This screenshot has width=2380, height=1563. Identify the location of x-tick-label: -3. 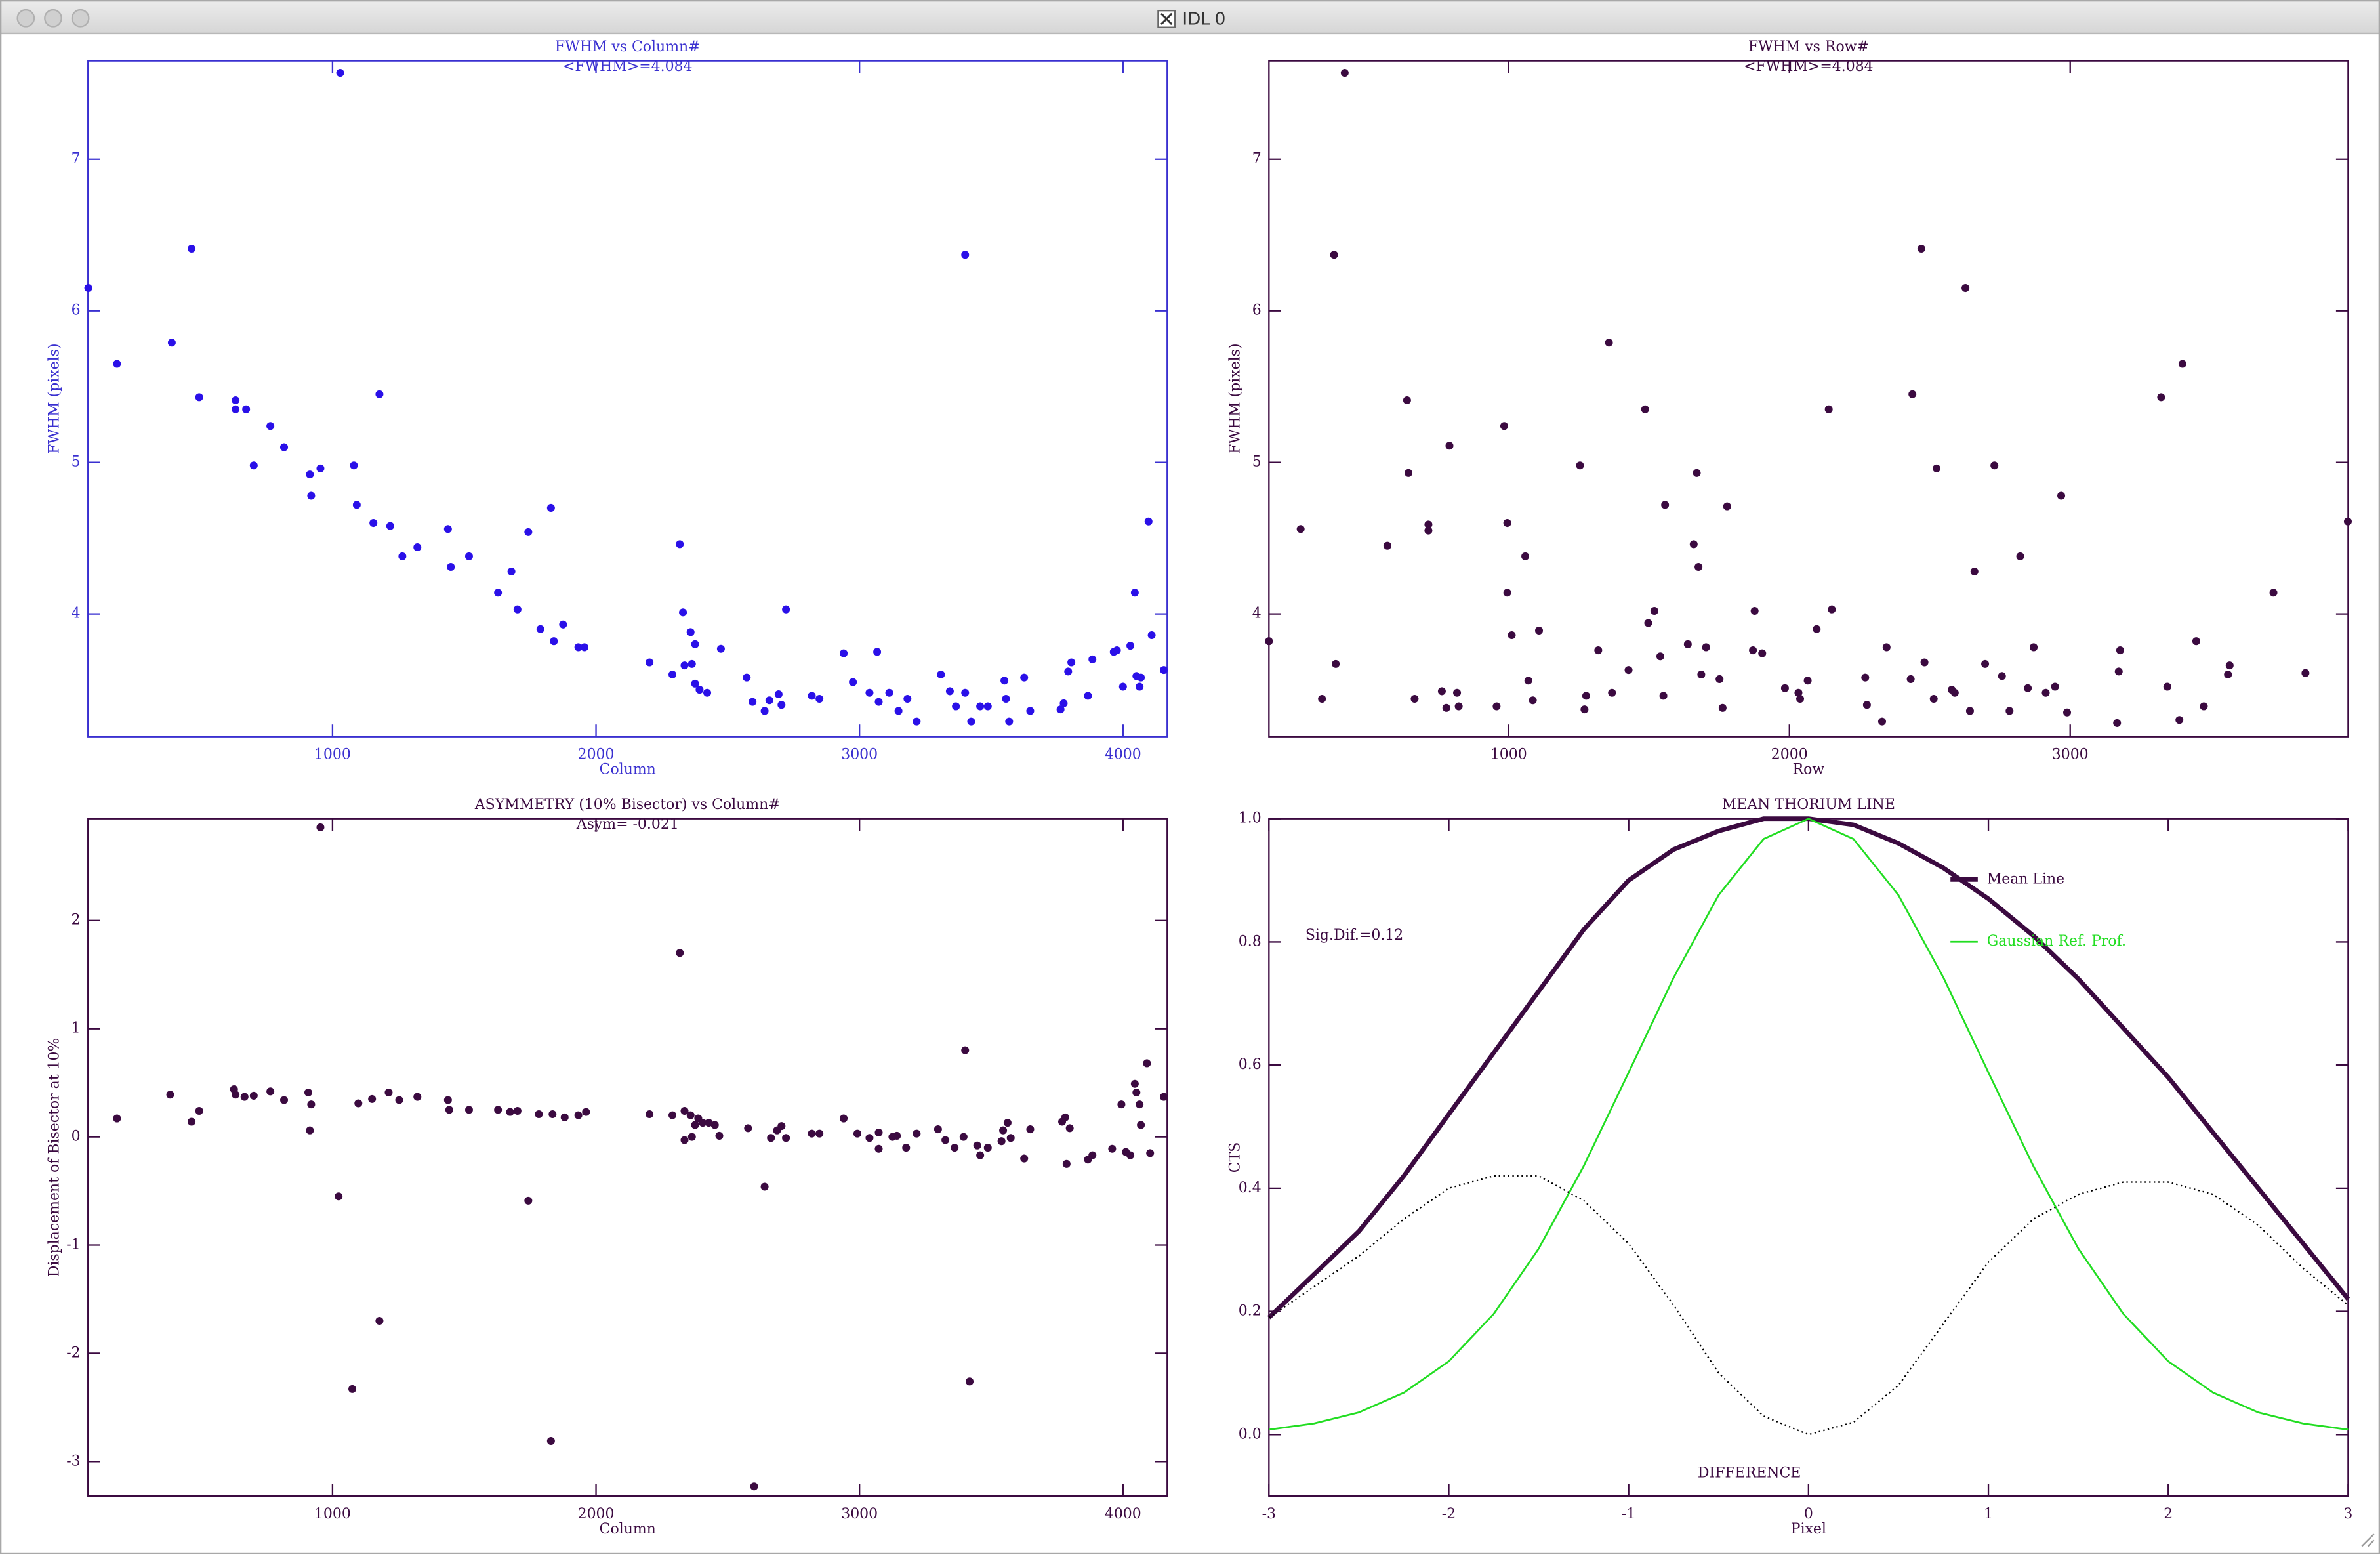
(1269, 1514).